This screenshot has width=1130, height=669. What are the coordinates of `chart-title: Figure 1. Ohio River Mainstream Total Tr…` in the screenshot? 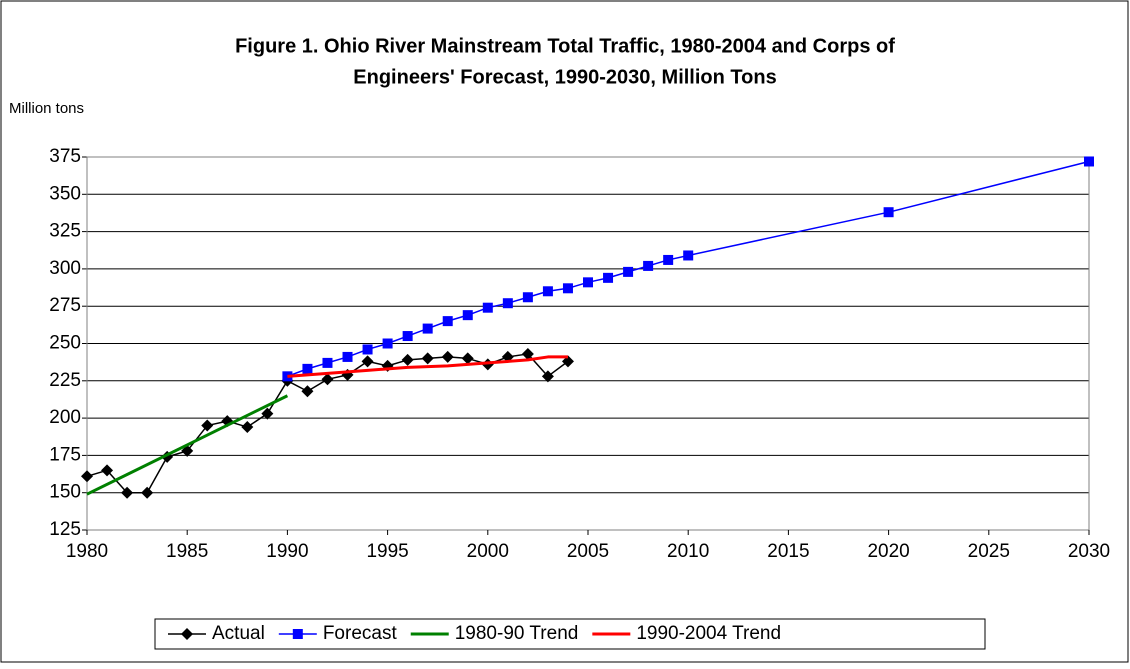 It's located at (565, 46).